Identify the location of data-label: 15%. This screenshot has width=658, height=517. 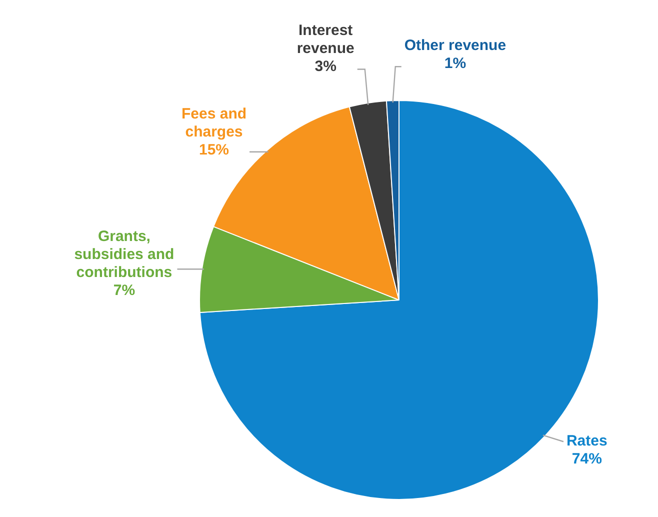
(214, 149).